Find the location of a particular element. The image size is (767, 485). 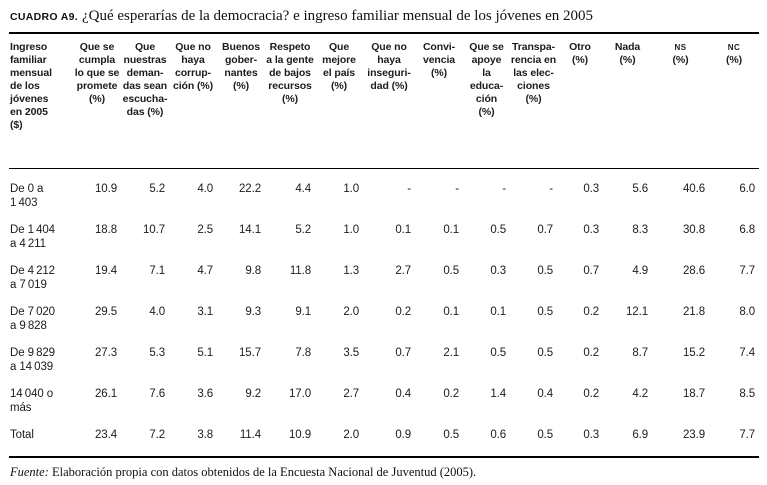

cell: 17.0 is located at coordinates (300, 394).